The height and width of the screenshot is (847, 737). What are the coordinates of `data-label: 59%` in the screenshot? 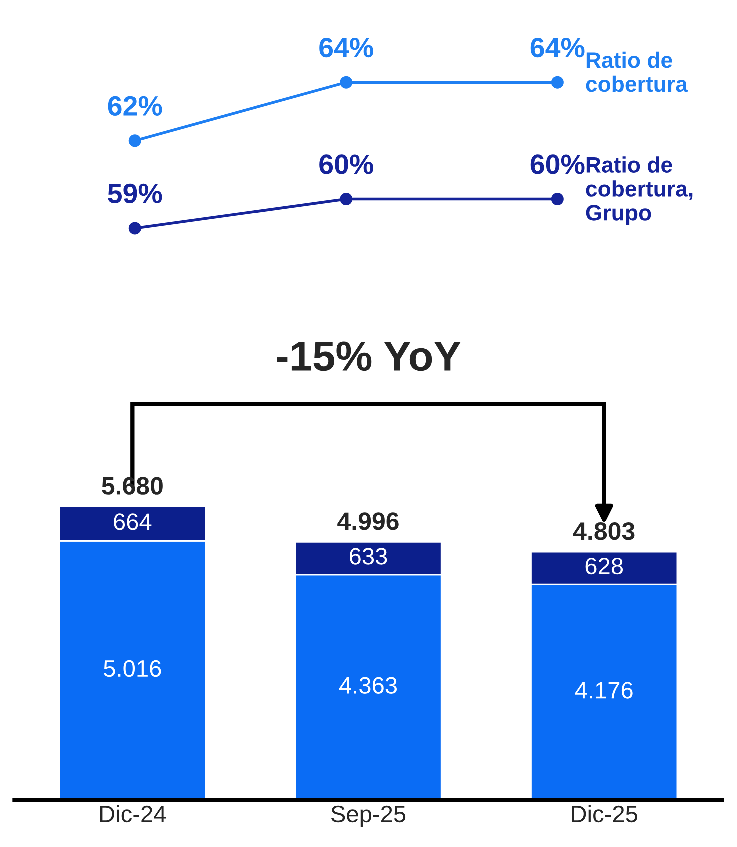 It's located at (135, 194).